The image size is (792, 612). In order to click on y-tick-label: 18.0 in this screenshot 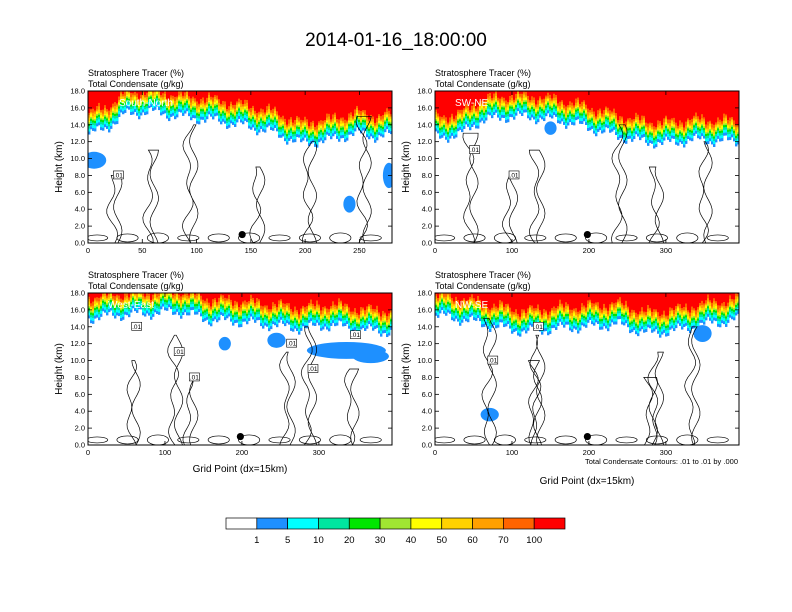, I will do `click(77, 91)`.